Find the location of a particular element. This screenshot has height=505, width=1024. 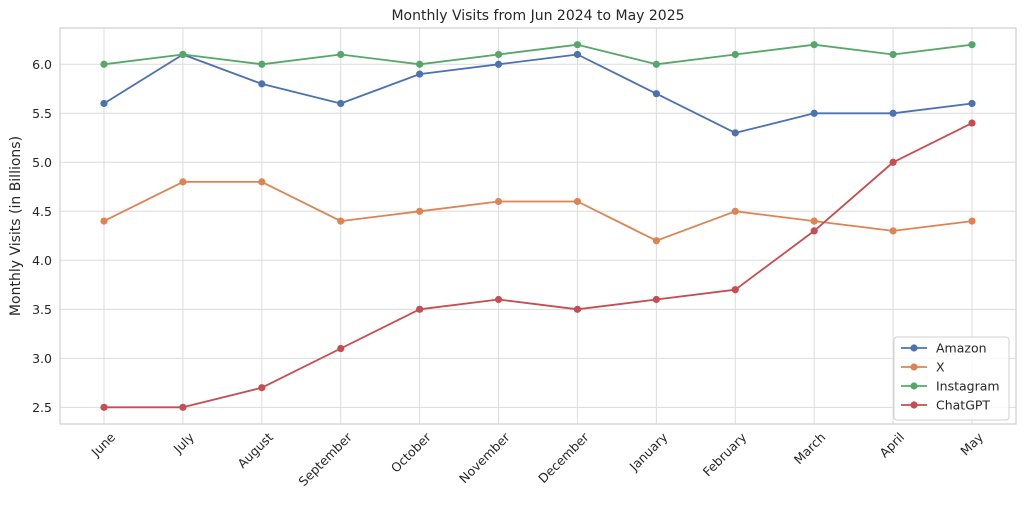

legend-marker-chatgpt is located at coordinates (914, 405).